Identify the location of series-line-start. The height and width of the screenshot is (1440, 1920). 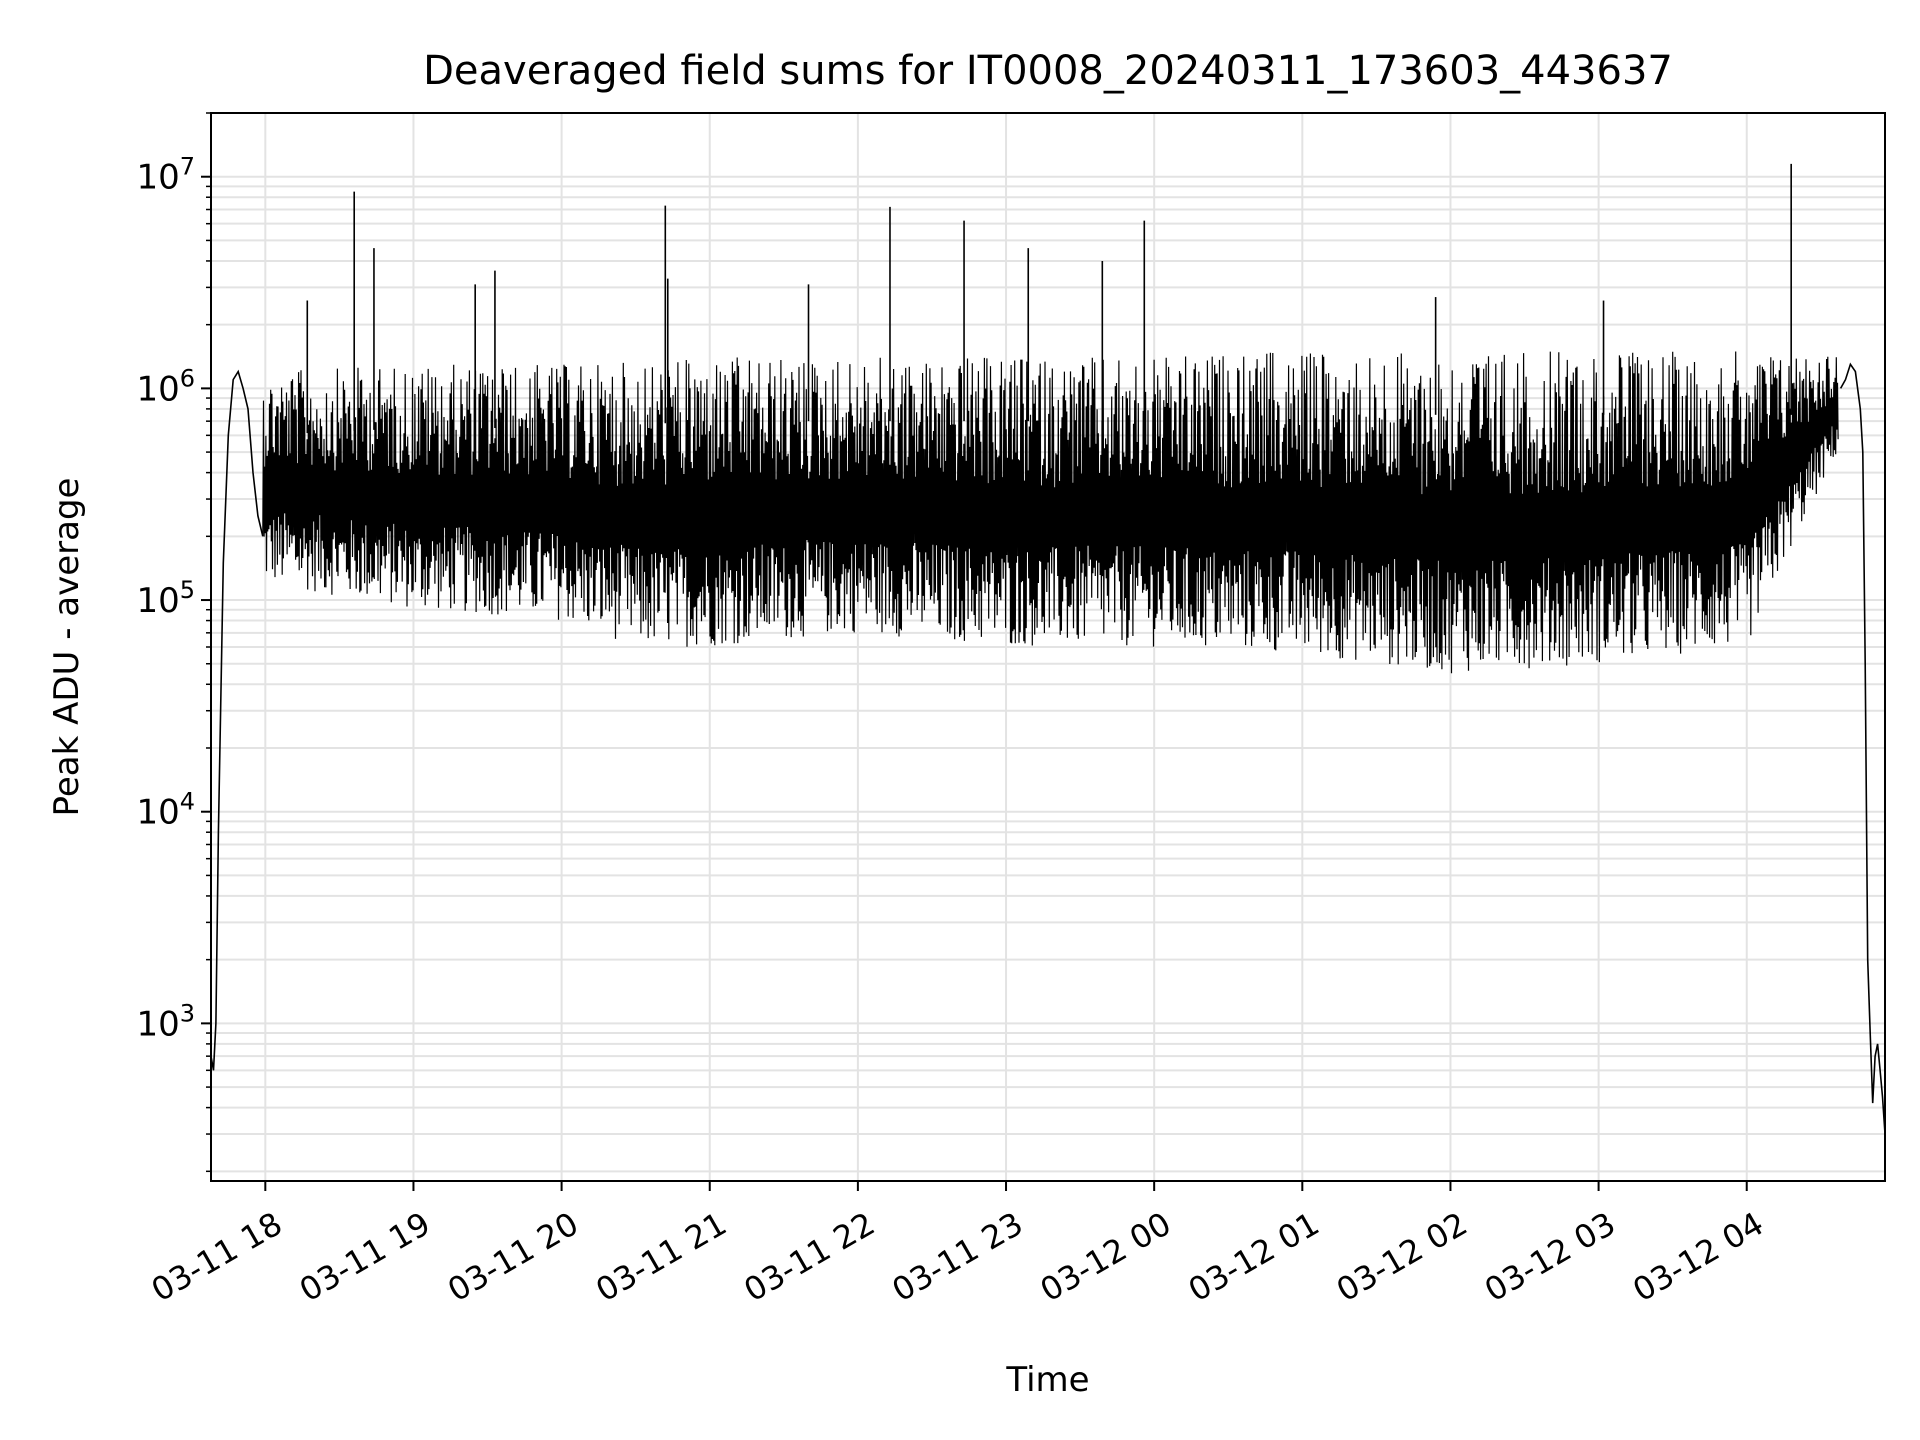
(237, 720).